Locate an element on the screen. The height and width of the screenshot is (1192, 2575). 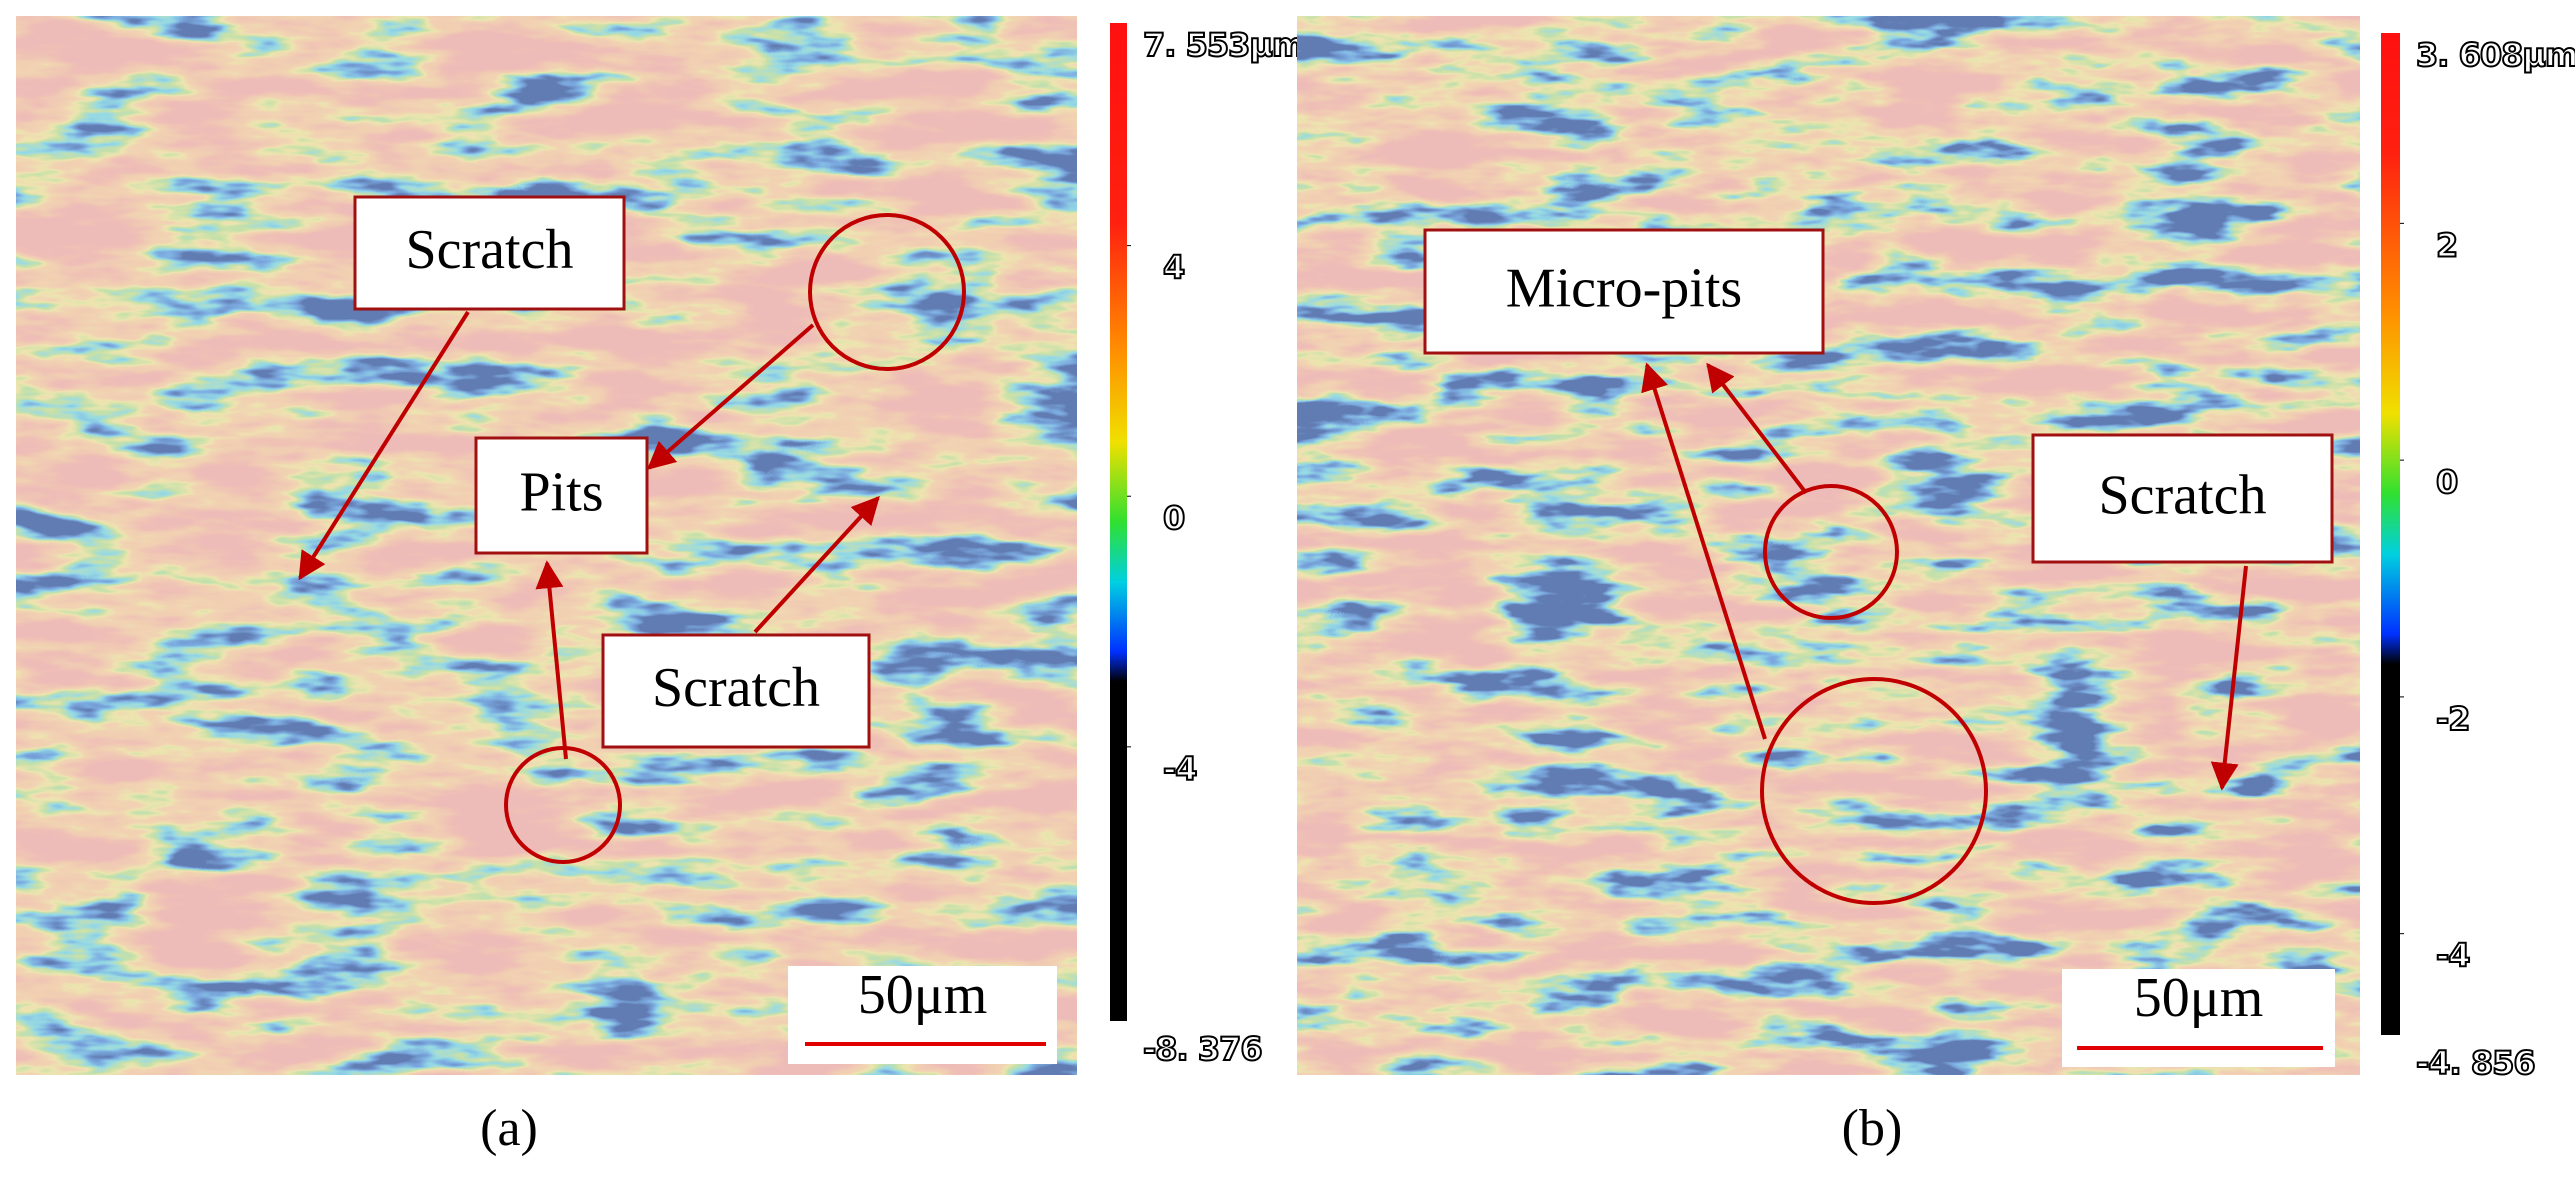
panel-caption: (a) is located at coordinates (509, 1128).